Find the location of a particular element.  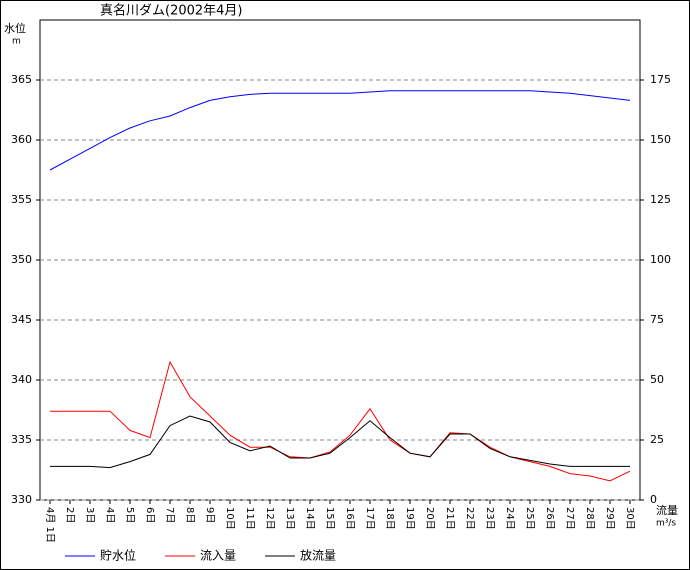

y-axis-unit: m is located at coordinates (16, 42).